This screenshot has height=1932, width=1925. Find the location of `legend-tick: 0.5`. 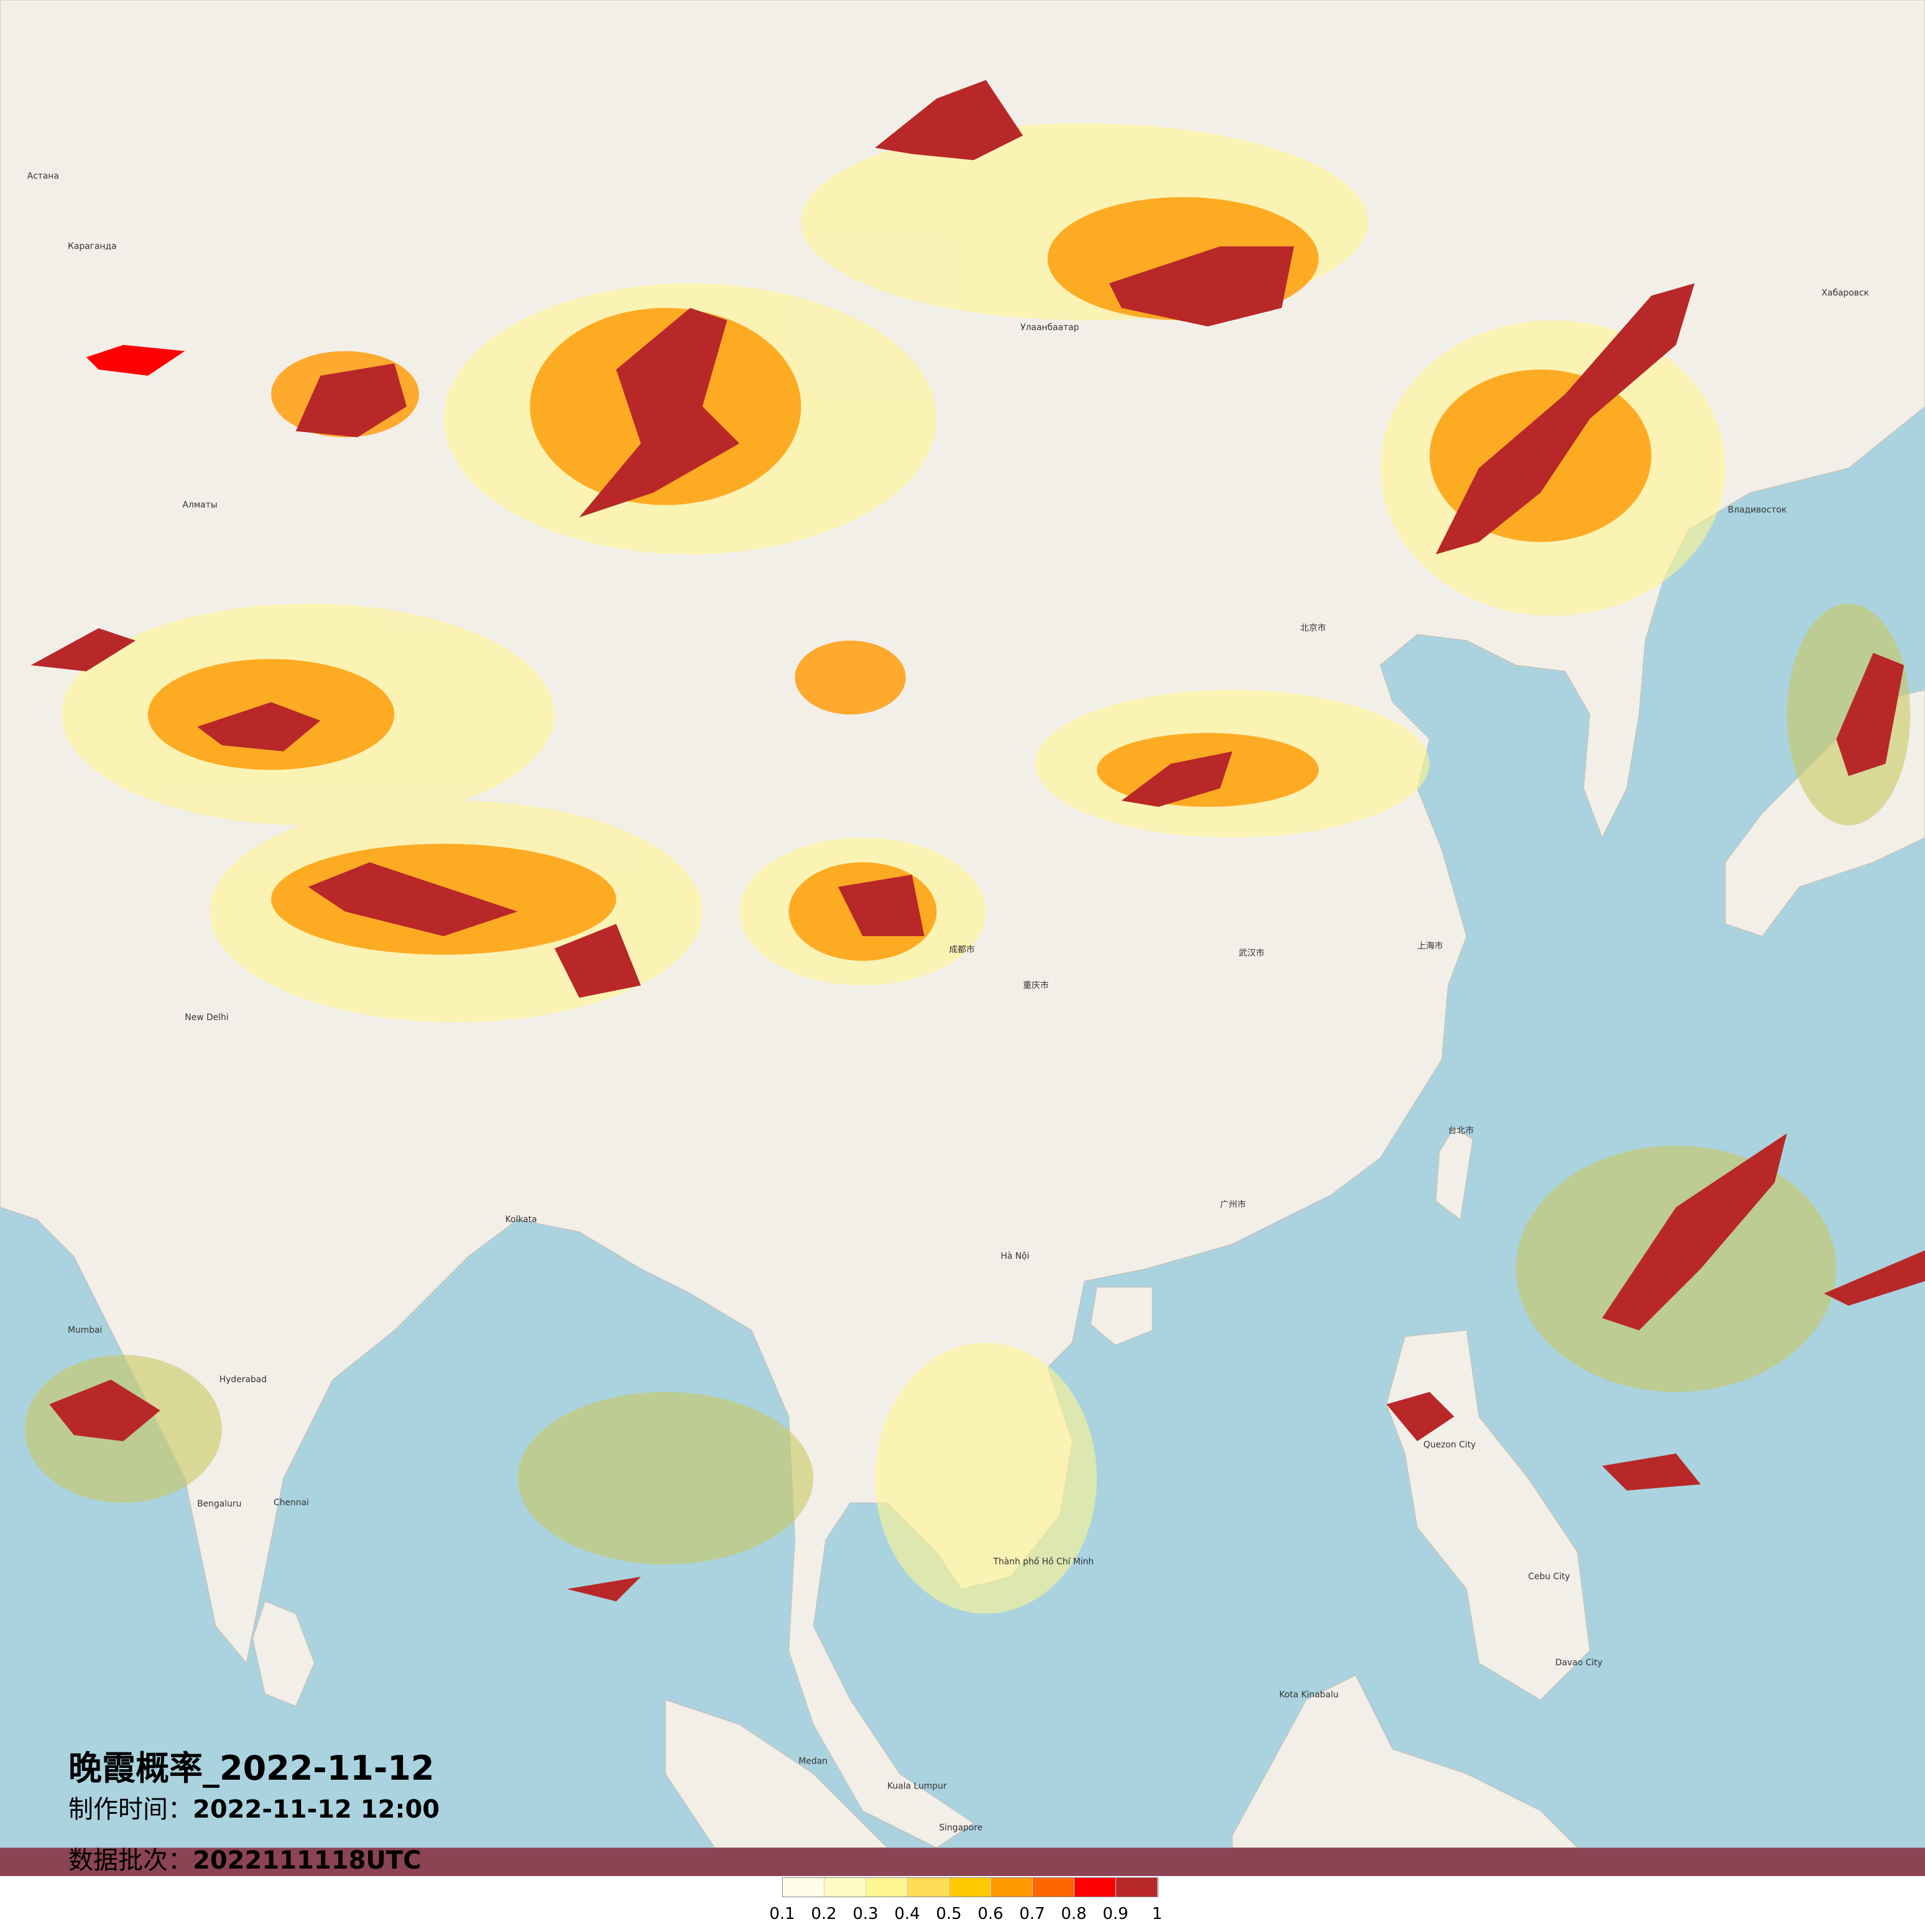

legend-tick: 0.5 is located at coordinates (949, 1914).